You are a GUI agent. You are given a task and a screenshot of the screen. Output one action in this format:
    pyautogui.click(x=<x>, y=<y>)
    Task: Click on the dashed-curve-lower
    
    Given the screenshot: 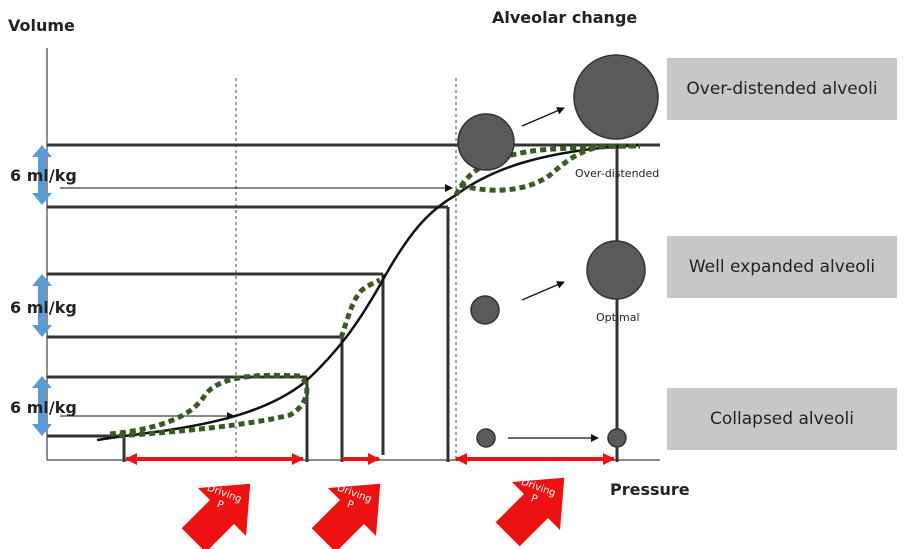 What is the action you would take?
    pyautogui.click(x=209, y=405)
    